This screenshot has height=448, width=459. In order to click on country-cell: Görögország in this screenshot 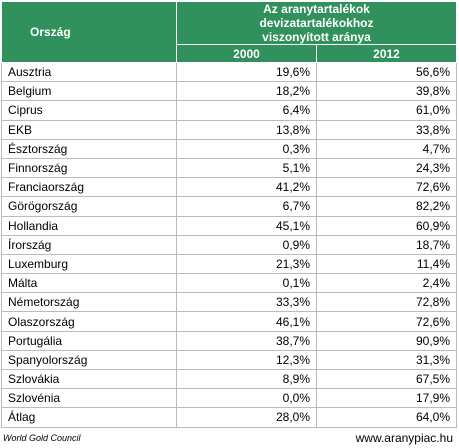, I will do `click(89, 206)`.